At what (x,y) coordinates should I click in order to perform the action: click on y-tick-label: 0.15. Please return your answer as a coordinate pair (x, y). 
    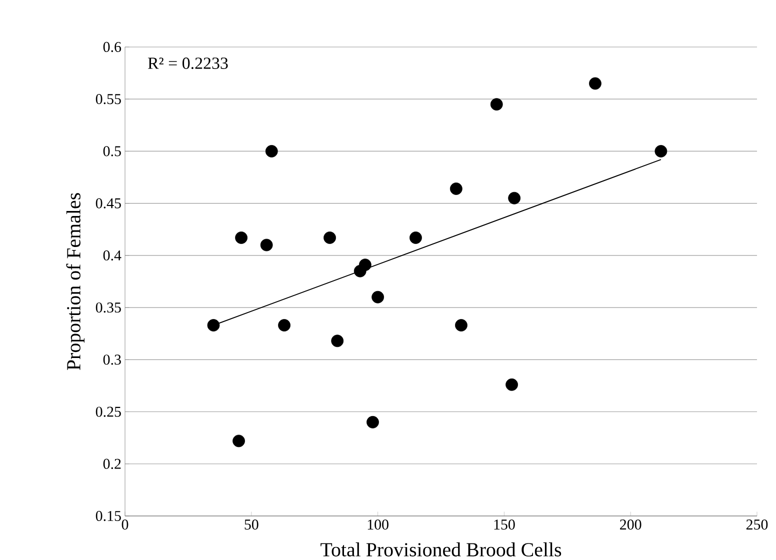
    Looking at the image, I should click on (108, 516).